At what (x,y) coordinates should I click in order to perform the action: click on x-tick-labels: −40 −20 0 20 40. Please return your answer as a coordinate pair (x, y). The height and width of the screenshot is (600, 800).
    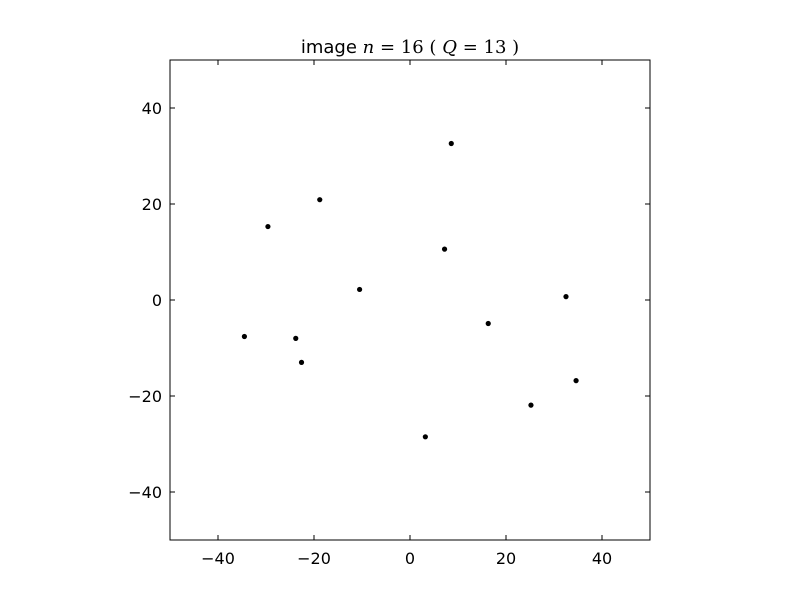
    Looking at the image, I should click on (406, 558).